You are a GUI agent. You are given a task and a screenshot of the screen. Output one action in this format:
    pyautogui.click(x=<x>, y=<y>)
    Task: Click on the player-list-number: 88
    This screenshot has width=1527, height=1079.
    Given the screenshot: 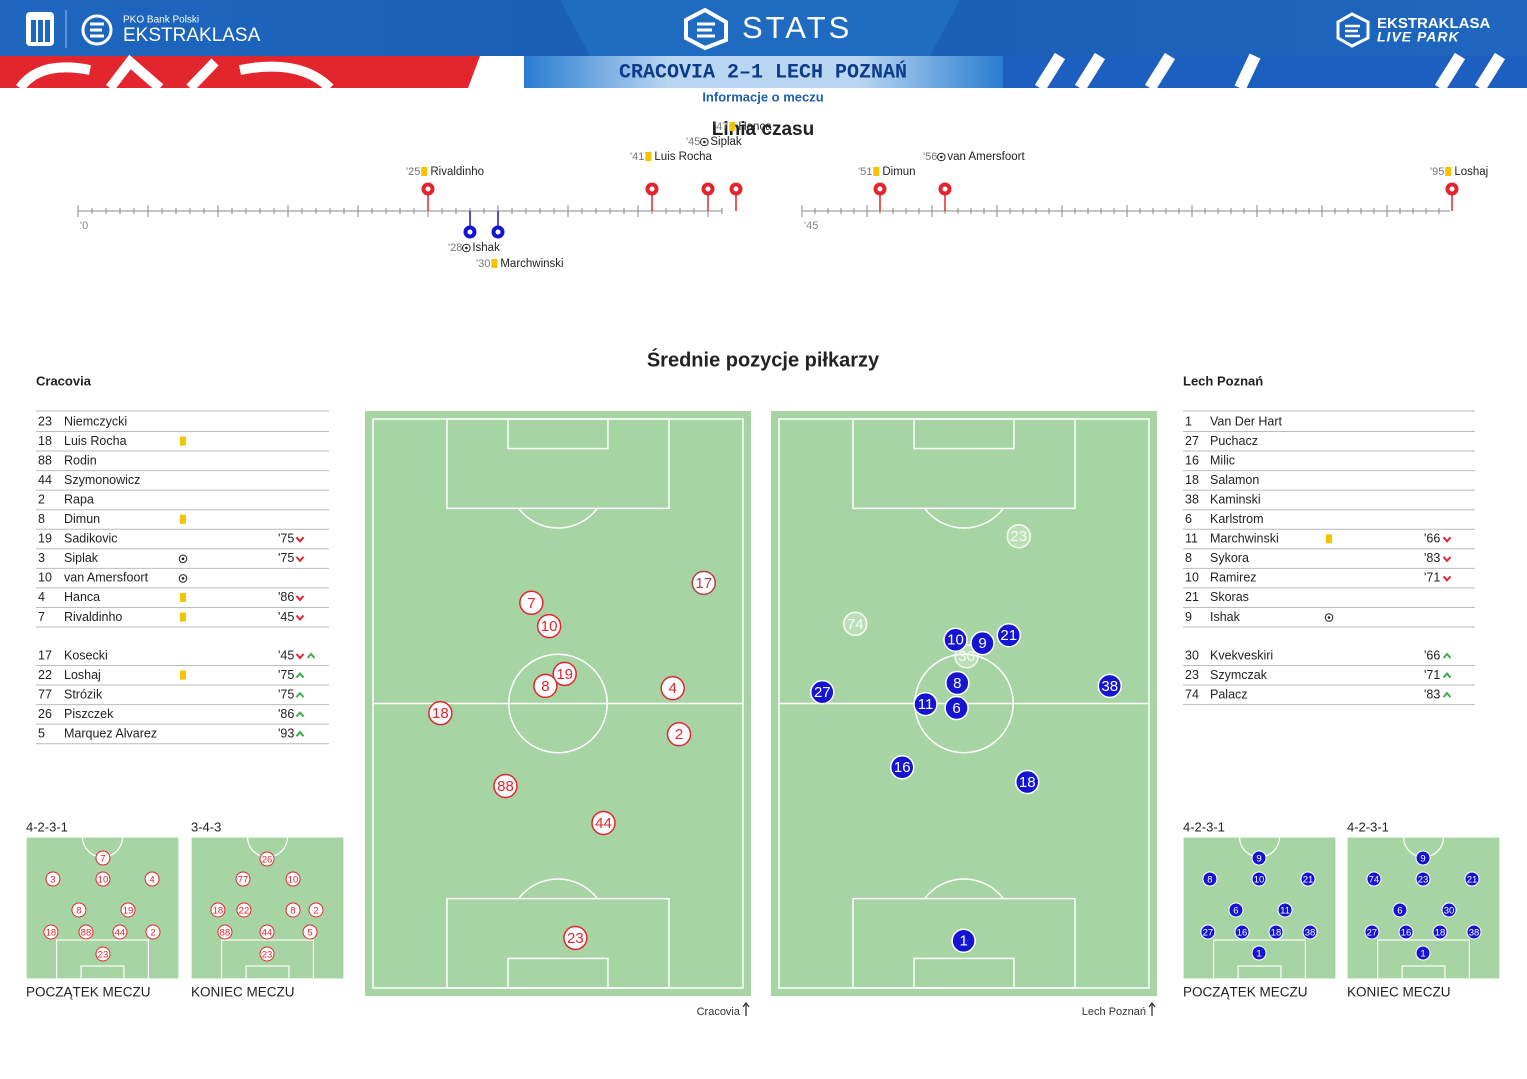 What is the action you would take?
    pyautogui.click(x=45, y=460)
    